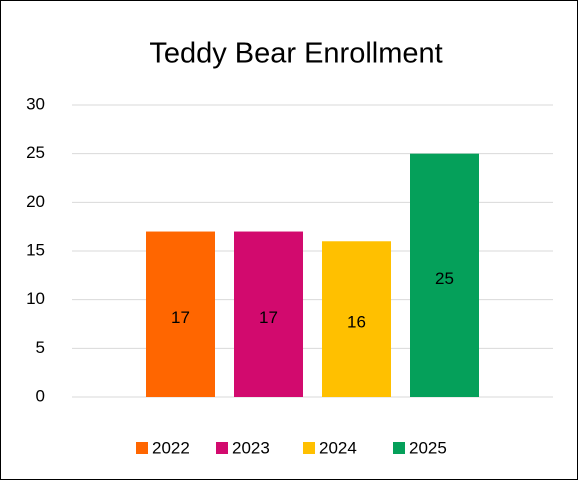 The image size is (578, 480). Describe the element at coordinates (35, 249) in the screenshot. I see `y-tick-label: 15` at that location.